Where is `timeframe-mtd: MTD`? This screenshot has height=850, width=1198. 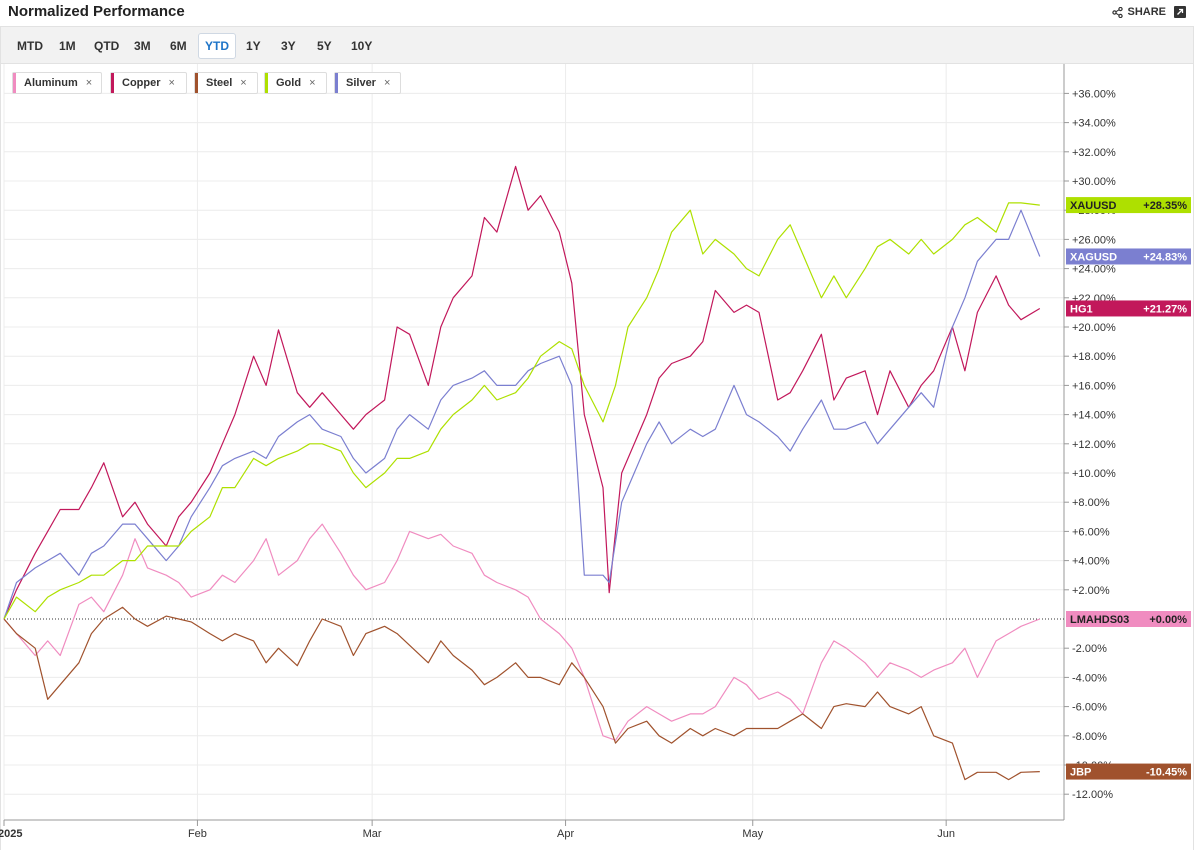 timeframe-mtd: MTD is located at coordinates (30, 46).